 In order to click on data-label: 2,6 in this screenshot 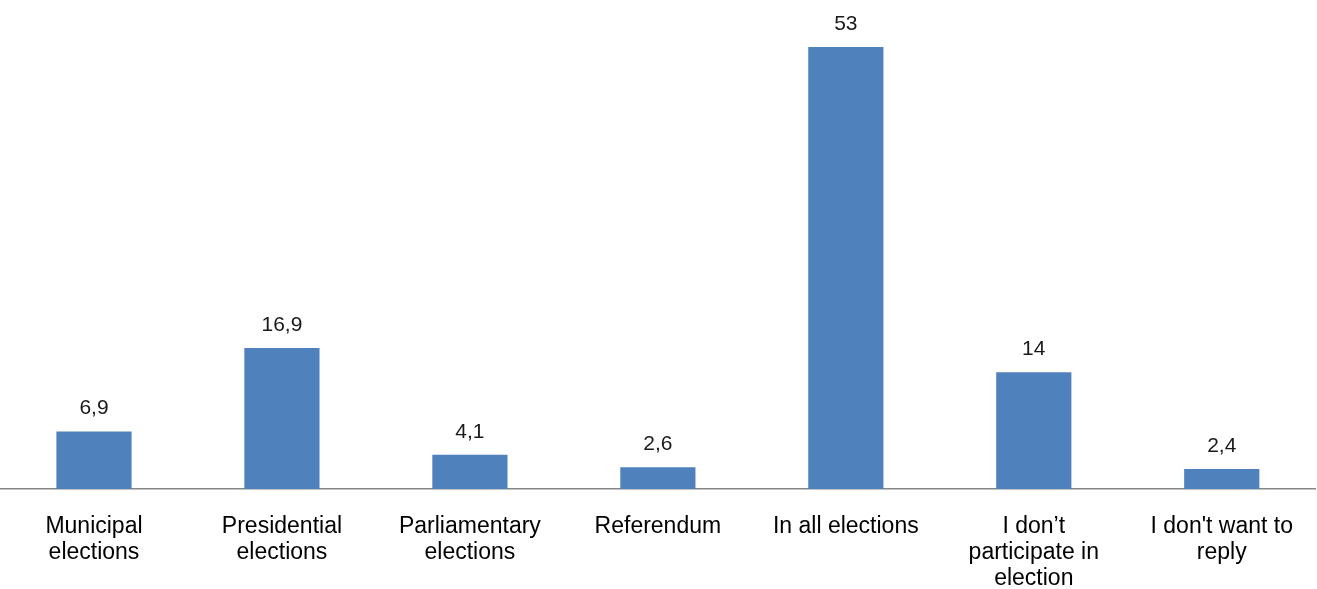, I will do `click(658, 443)`.